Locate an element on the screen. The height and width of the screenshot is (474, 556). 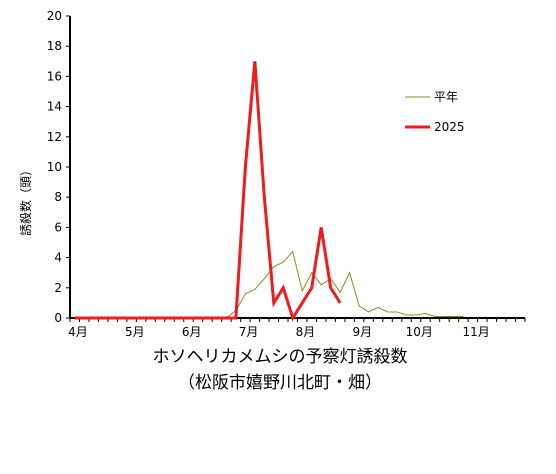
y-tick-label: 10 is located at coordinates (54, 167).